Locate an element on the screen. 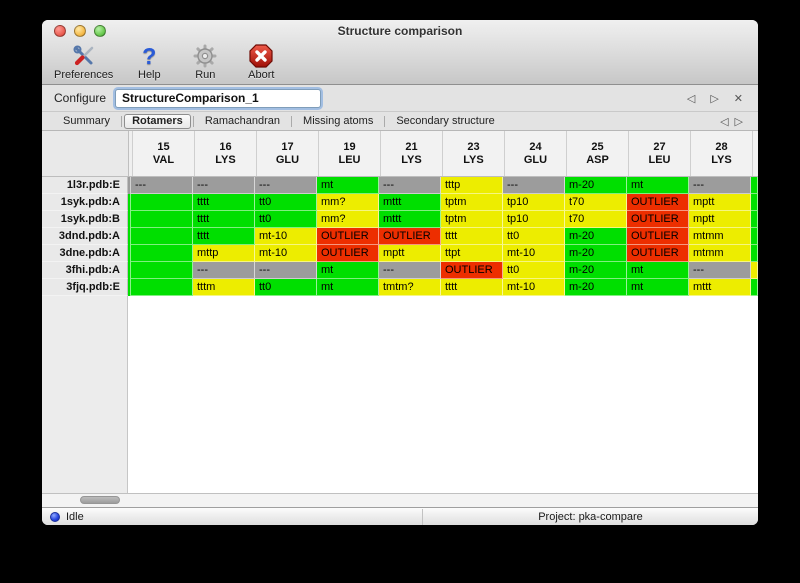 Image resolution: width=800 pixels, height=583 pixels. row-label: 3fhi.pdb:A is located at coordinates (85, 270).